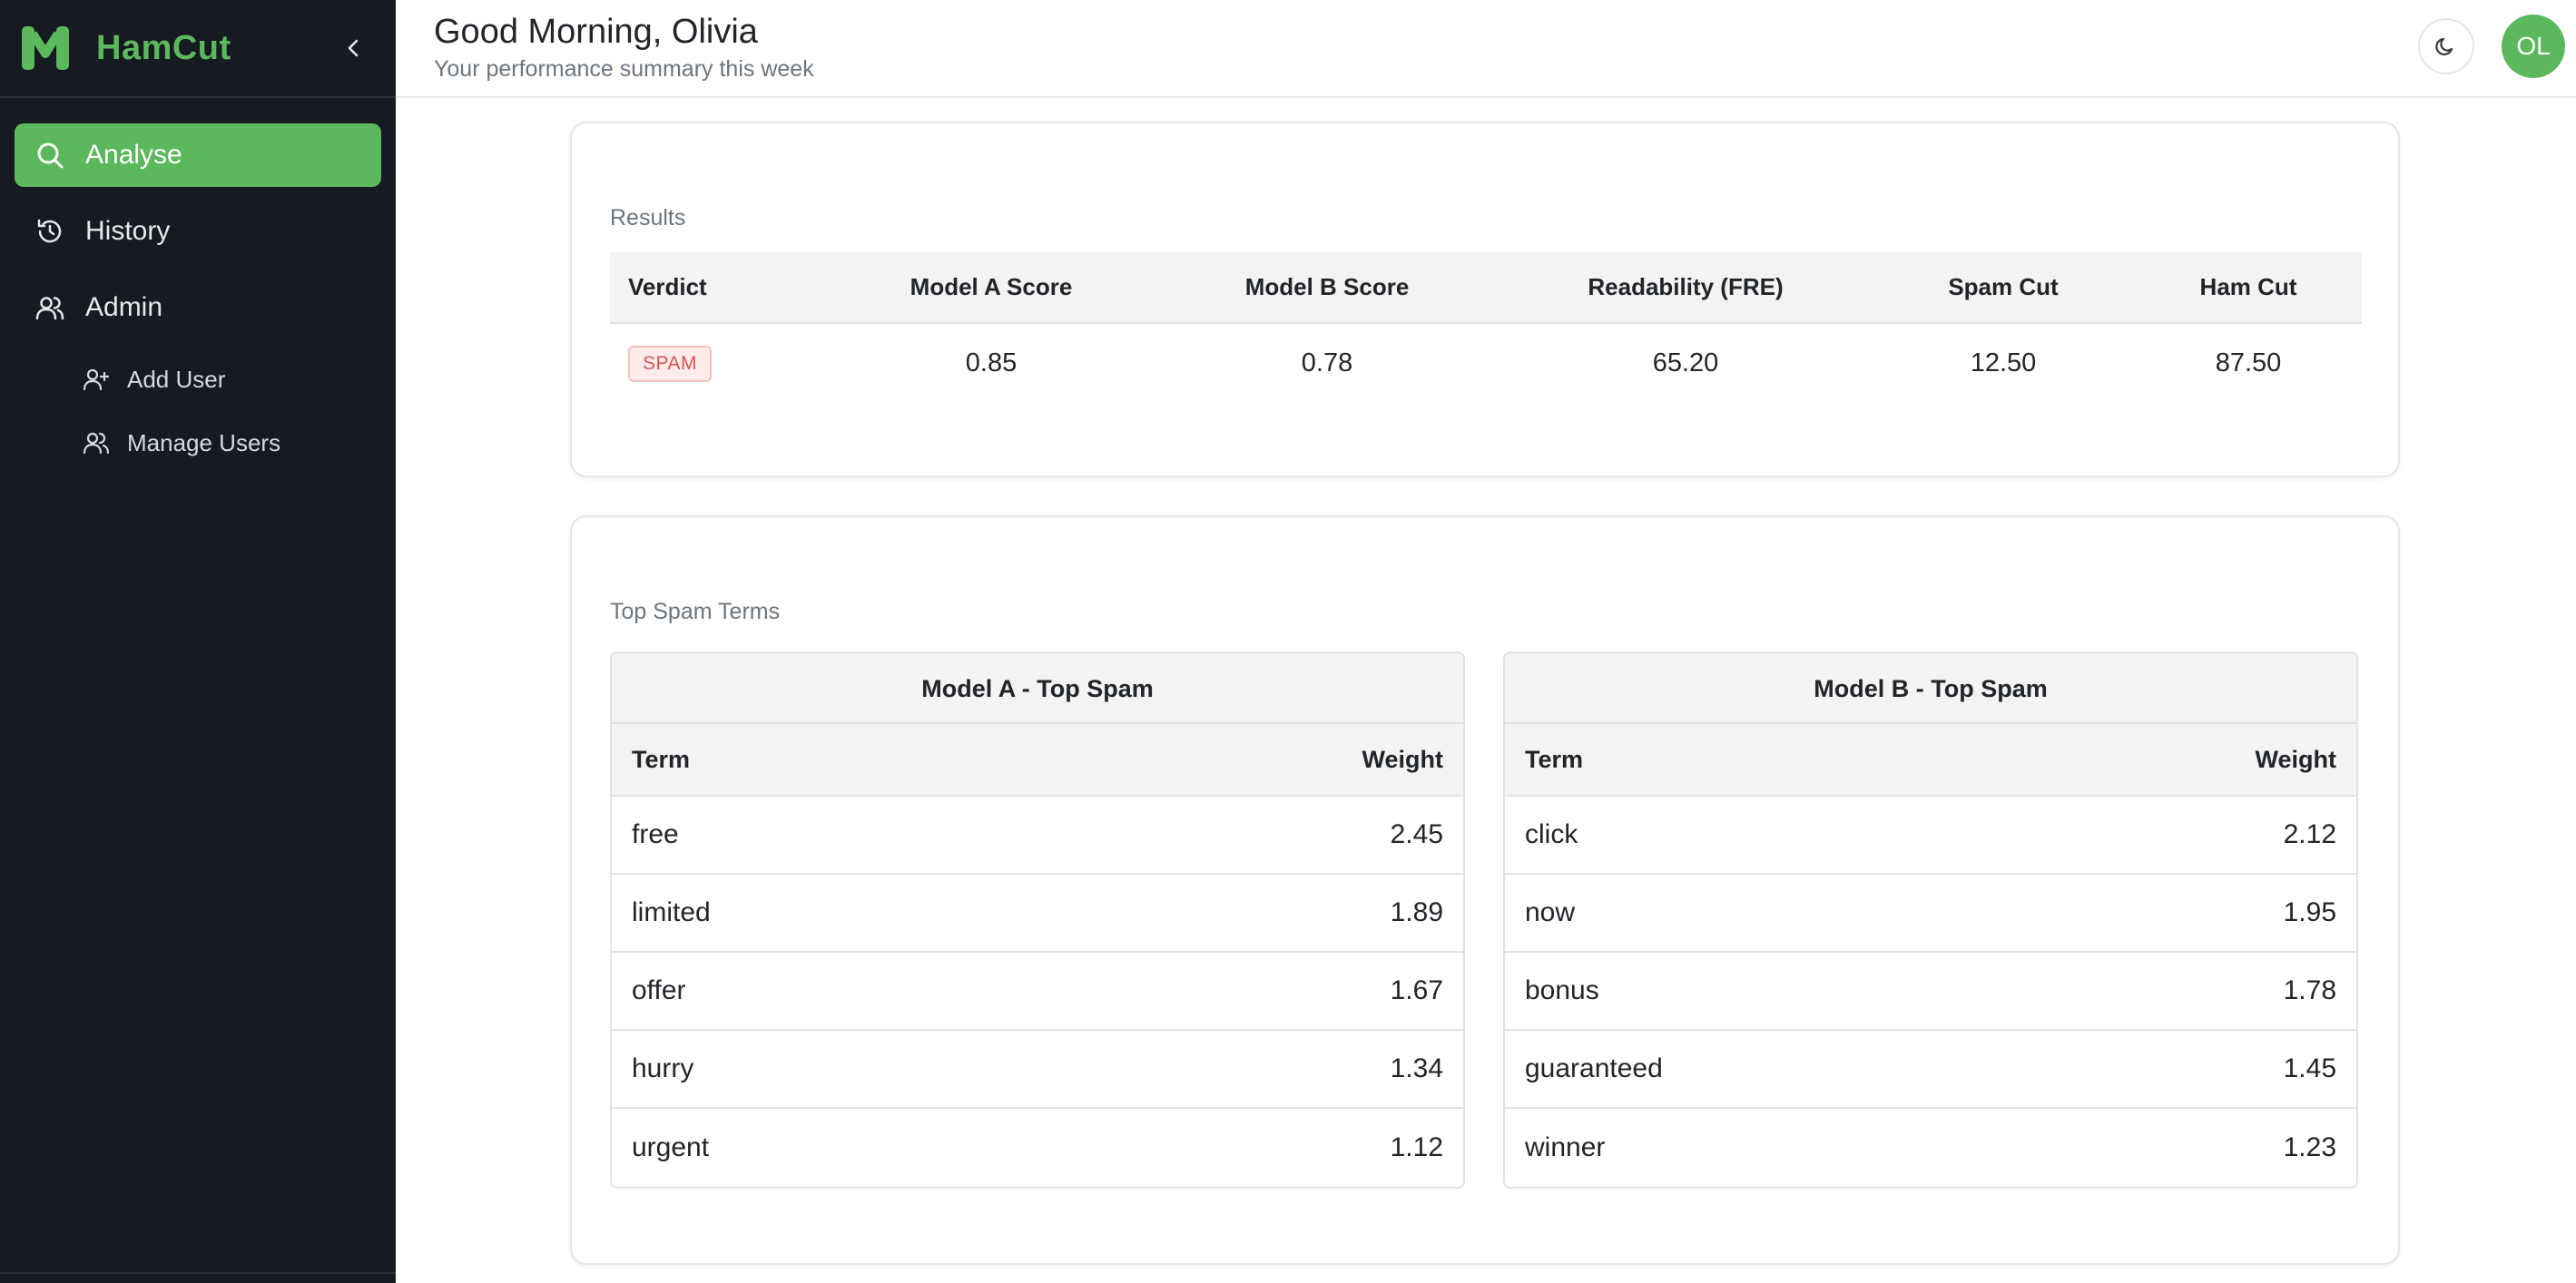 The width and height of the screenshot is (2576, 1283). Describe the element at coordinates (2309, 834) in the screenshot. I see `weight-cell: 2.12` at that location.